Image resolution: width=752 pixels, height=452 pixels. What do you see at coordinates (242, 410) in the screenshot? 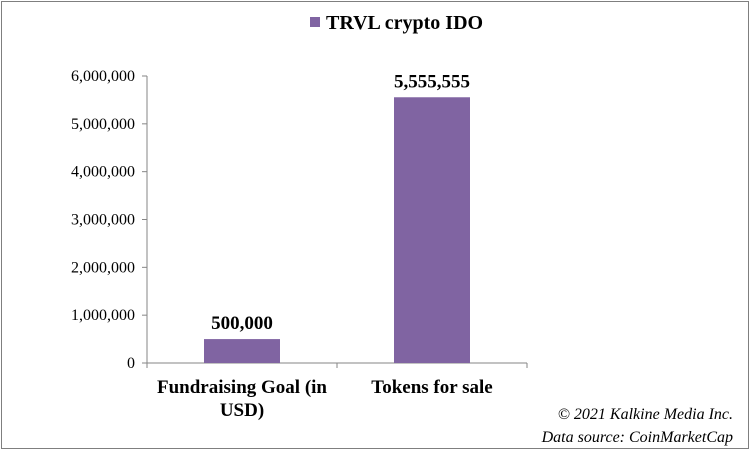
I see `x-tick-label: USD)` at bounding box center [242, 410].